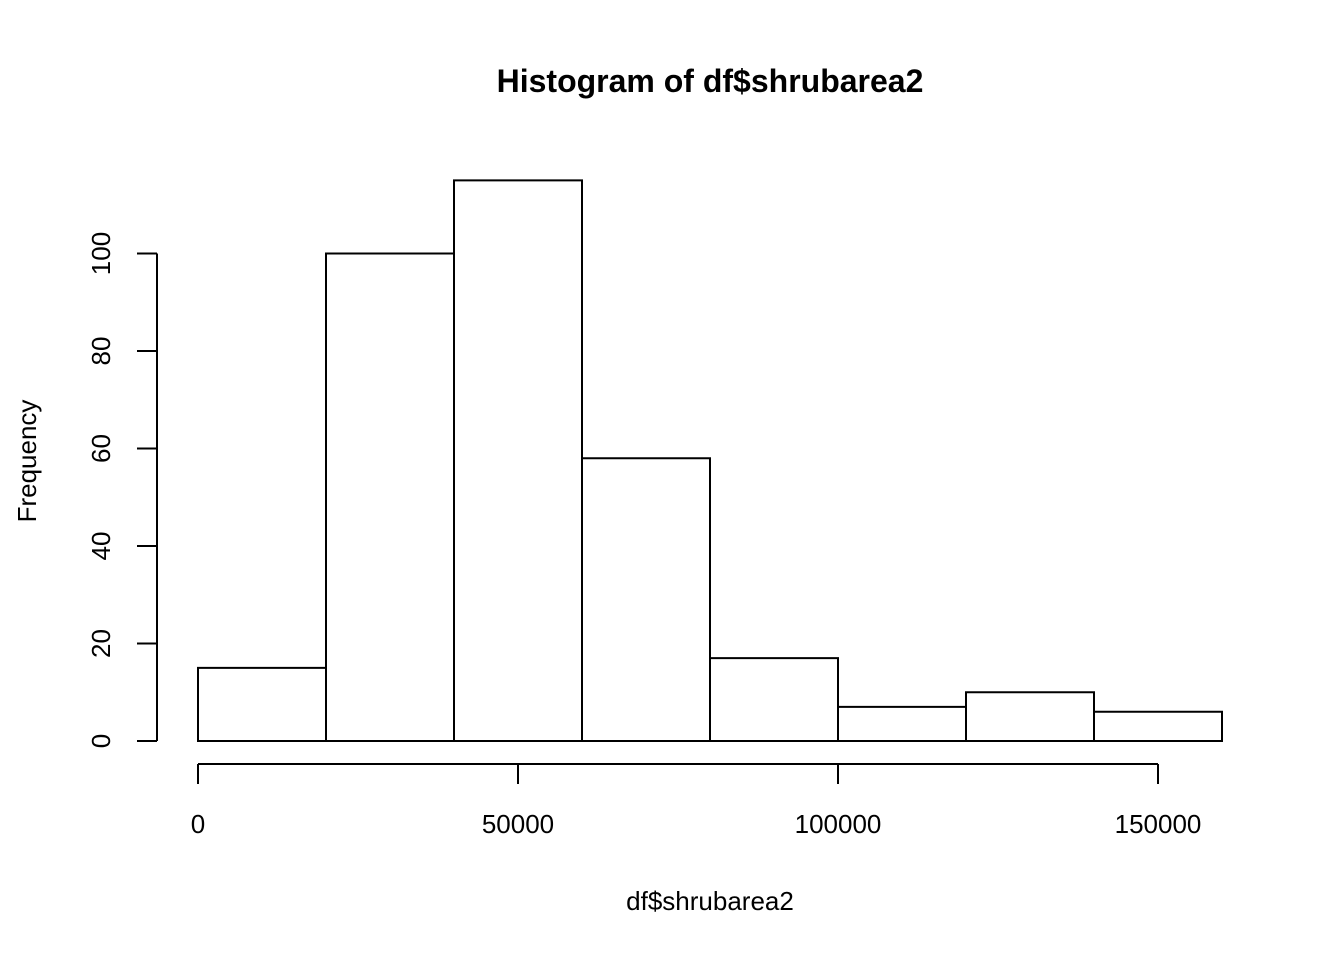 Image resolution: width=1344 pixels, height=960 pixels. I want to click on y-tick-label: 100, so click(101, 253).